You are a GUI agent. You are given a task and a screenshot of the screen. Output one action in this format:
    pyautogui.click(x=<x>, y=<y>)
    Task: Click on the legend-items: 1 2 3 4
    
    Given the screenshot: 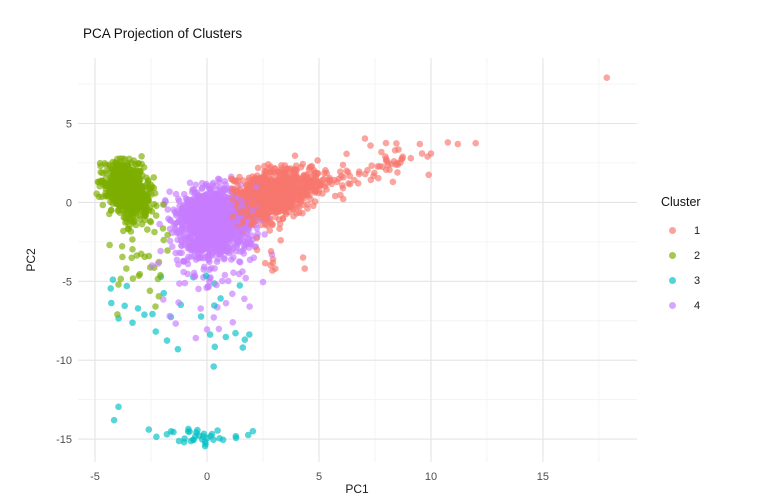 What is the action you would take?
    pyautogui.click(x=681, y=268)
    